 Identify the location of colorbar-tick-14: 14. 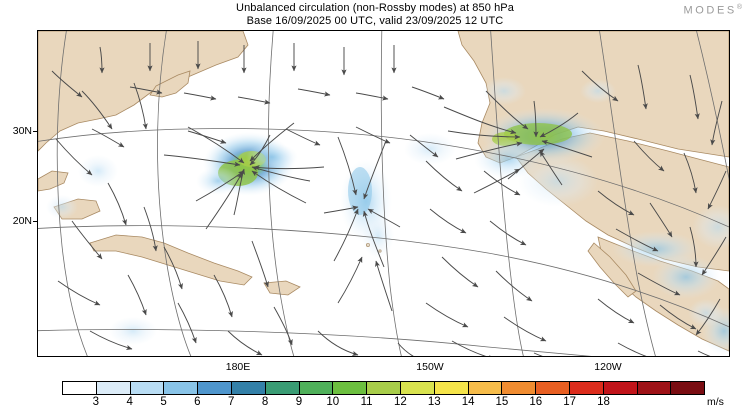
(468, 402).